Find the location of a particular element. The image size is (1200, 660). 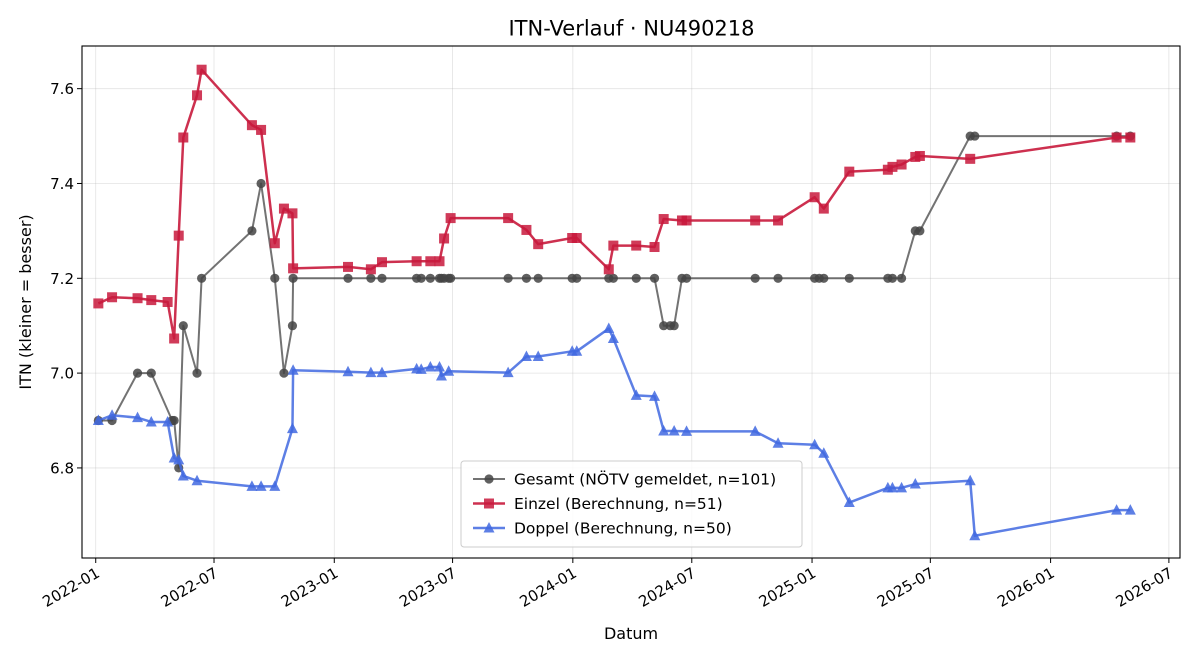

y-tick-label: 7.4 is located at coordinates (62, 184).